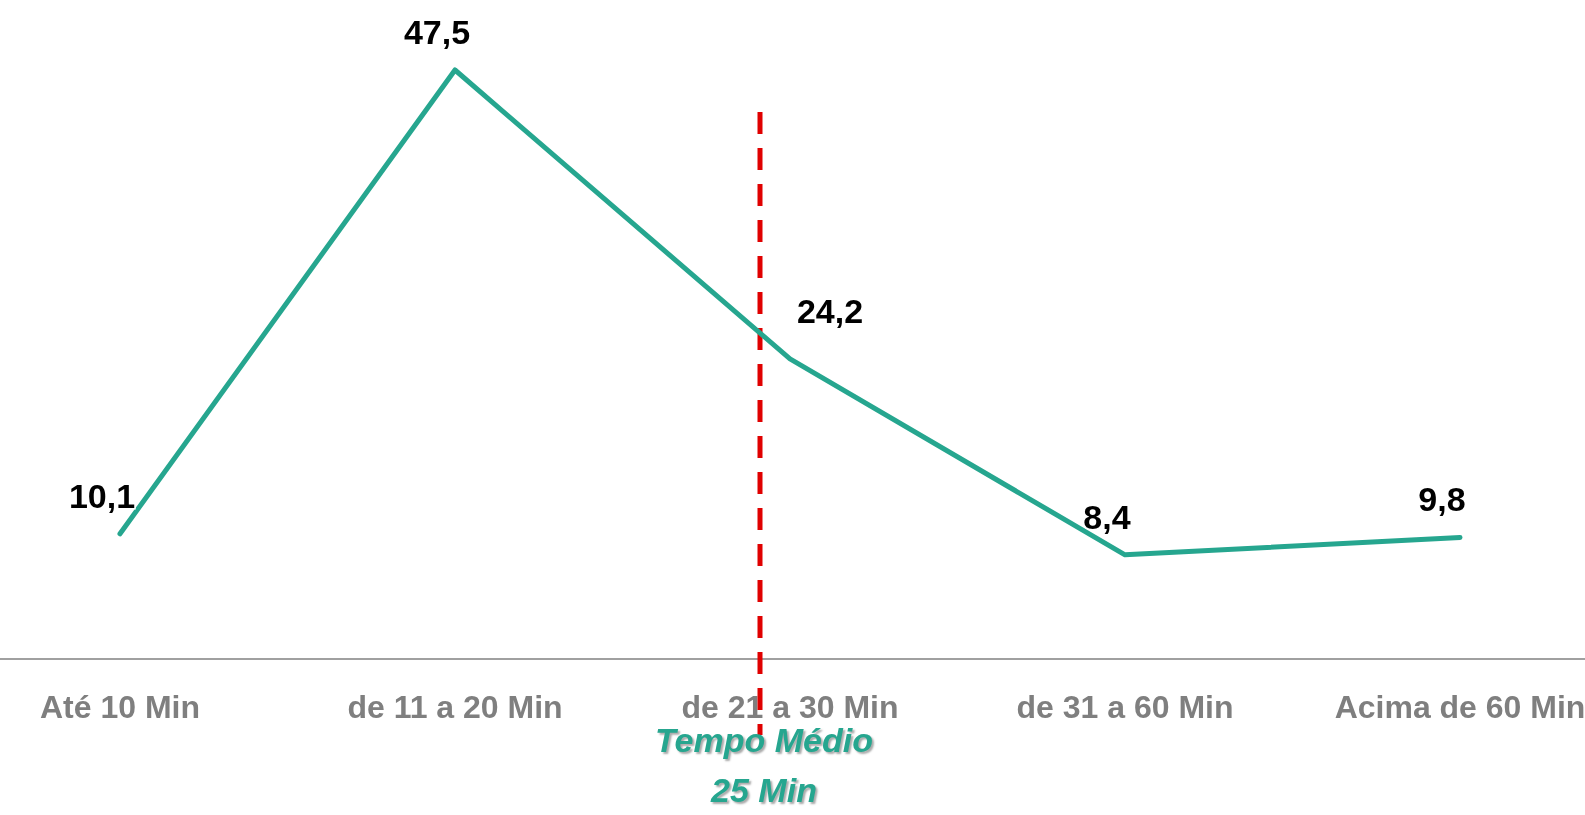 Image resolution: width=1585 pixels, height=815 pixels. Describe the element at coordinates (102, 495) in the screenshot. I see `data-label: 10,1` at that location.